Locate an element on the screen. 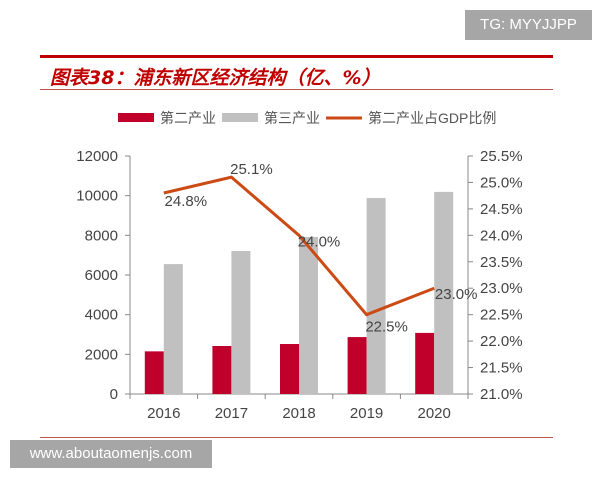 The width and height of the screenshot is (600, 480). left-tick-label: 8000 is located at coordinates (101, 235).